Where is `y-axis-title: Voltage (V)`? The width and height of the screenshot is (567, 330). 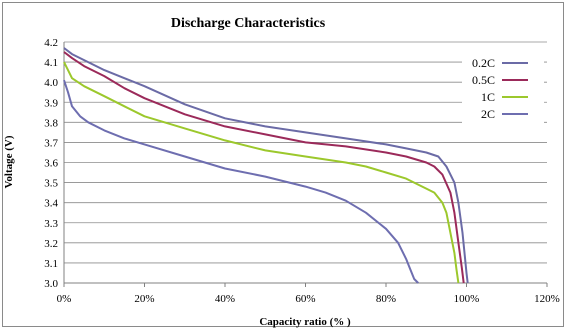
y-axis-title: Voltage (V) is located at coordinates (9, 161).